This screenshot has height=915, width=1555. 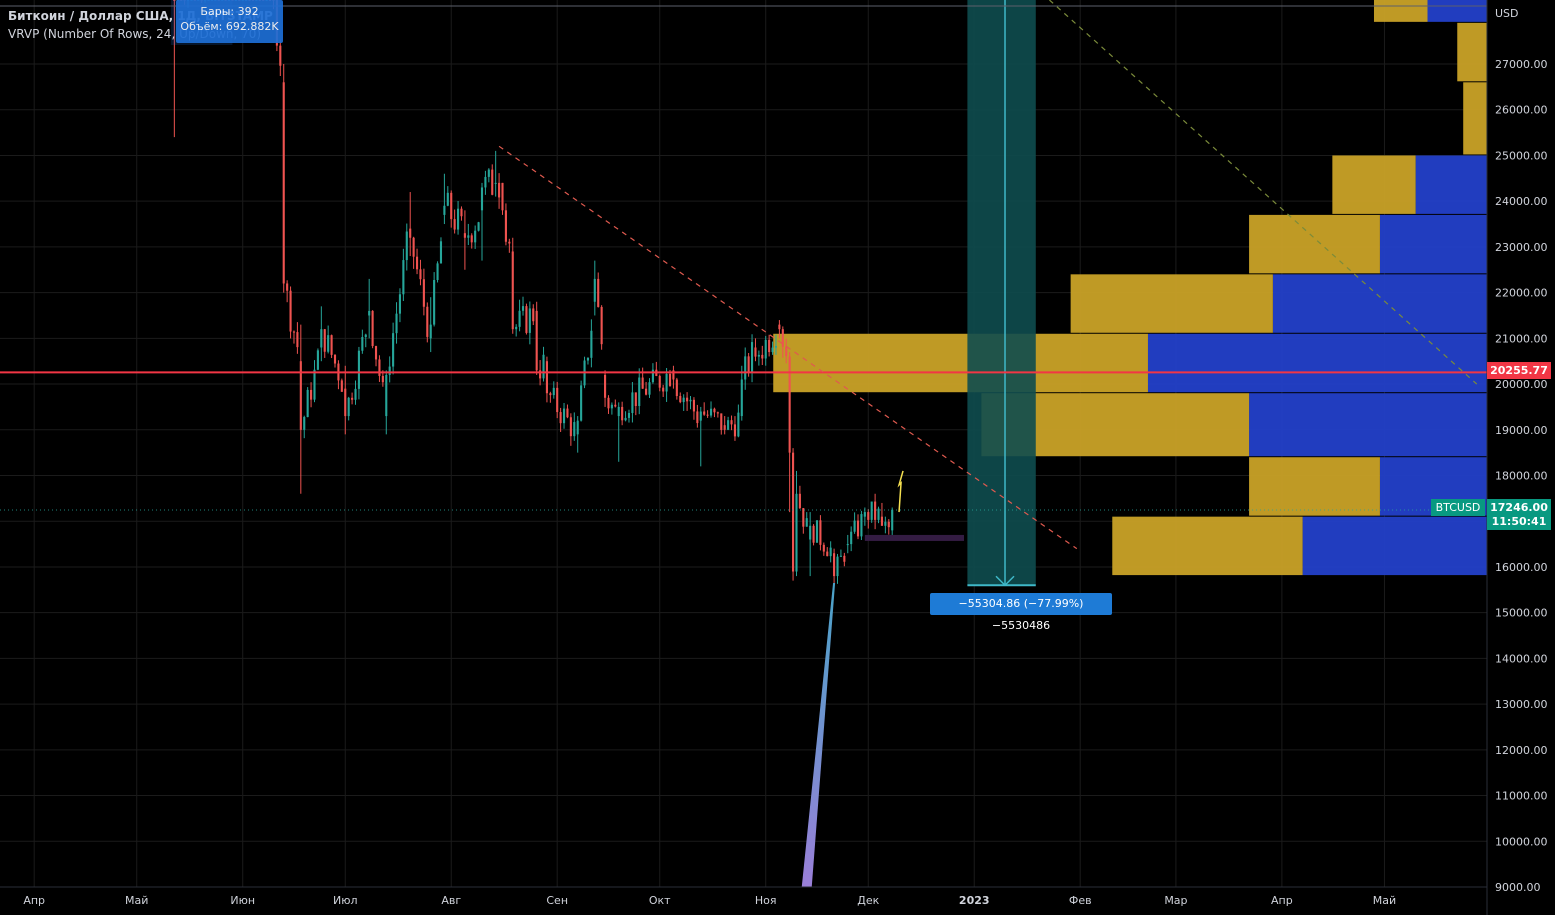 What do you see at coordinates (229, 26) in the screenshot?
I see `bars-volume-label: Объём: 692.882K` at bounding box center [229, 26].